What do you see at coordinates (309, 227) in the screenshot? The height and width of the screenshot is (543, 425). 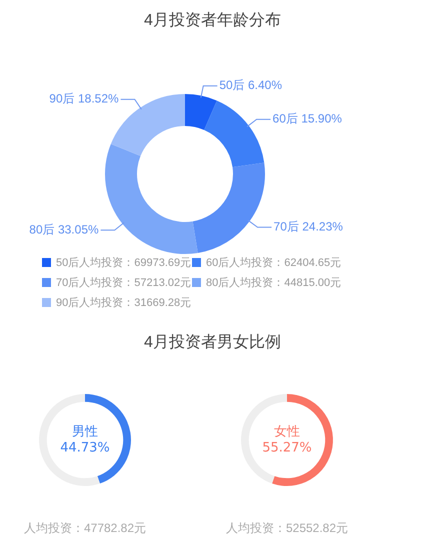 I see `slice-label: 70后 24.23%` at bounding box center [309, 227].